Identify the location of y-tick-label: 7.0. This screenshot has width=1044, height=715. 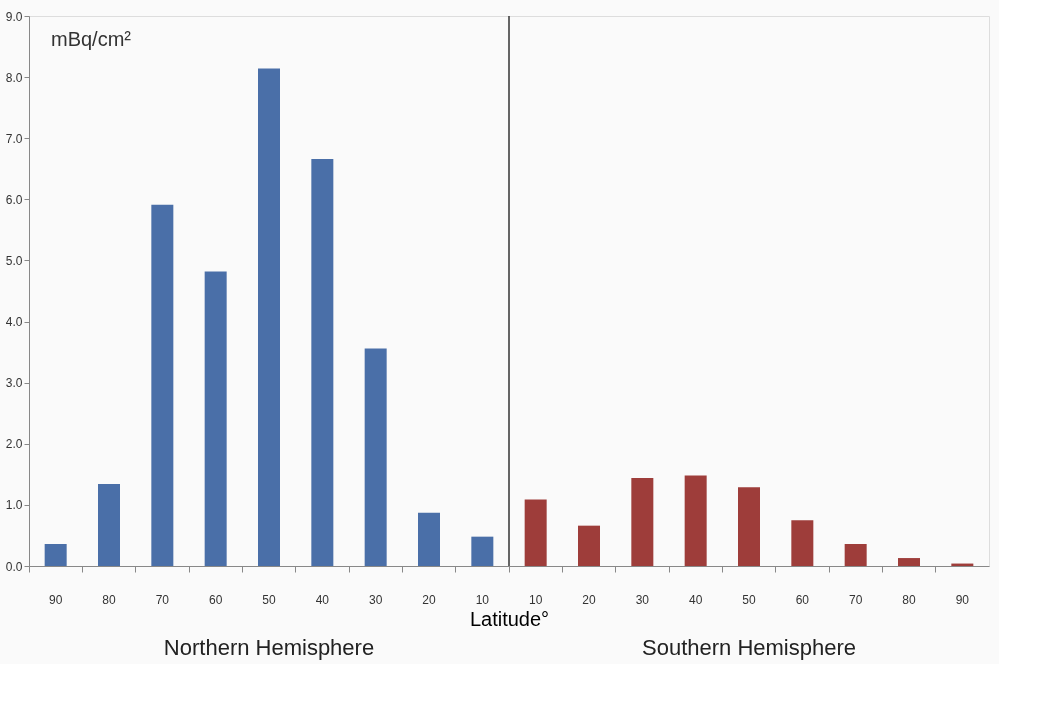
(14, 138).